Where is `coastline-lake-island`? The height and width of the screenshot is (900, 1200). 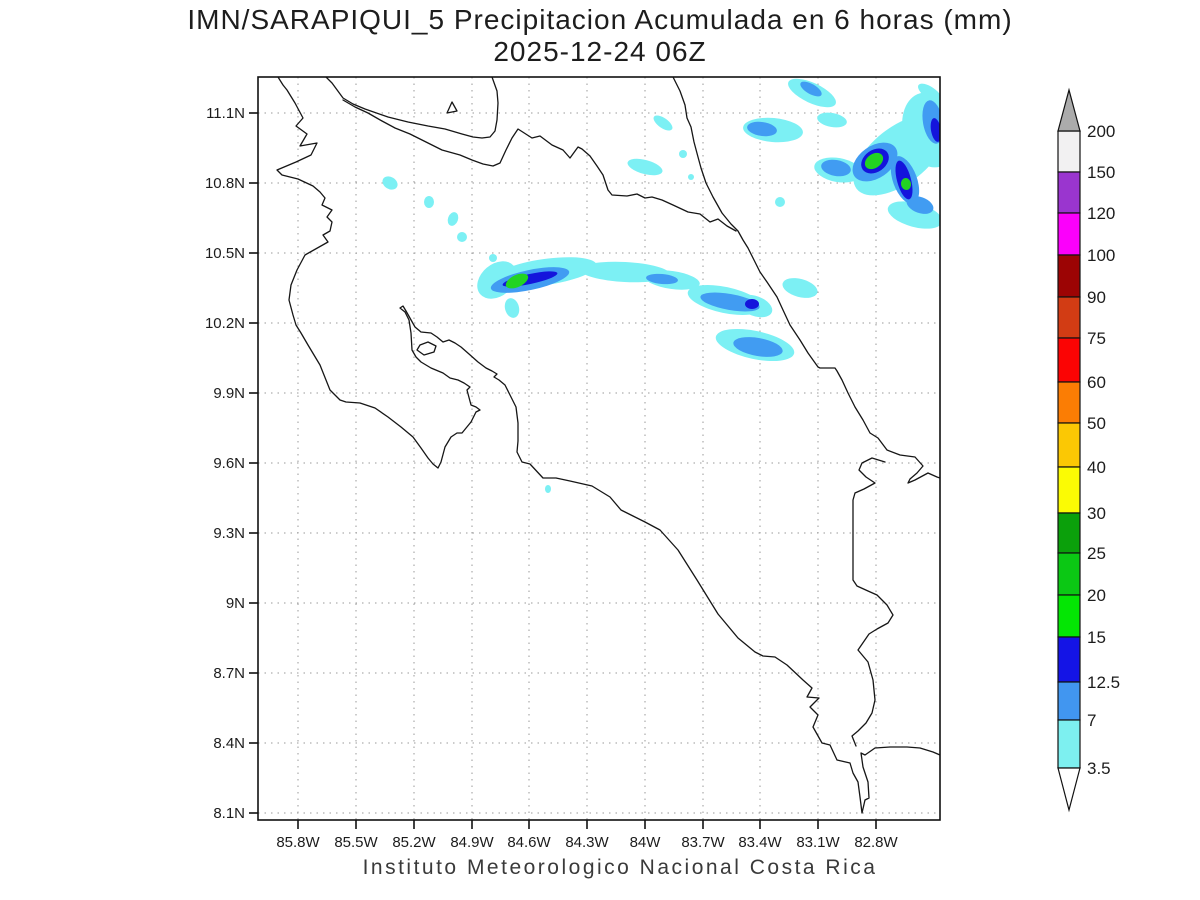
coastline-lake-island is located at coordinates (452, 107).